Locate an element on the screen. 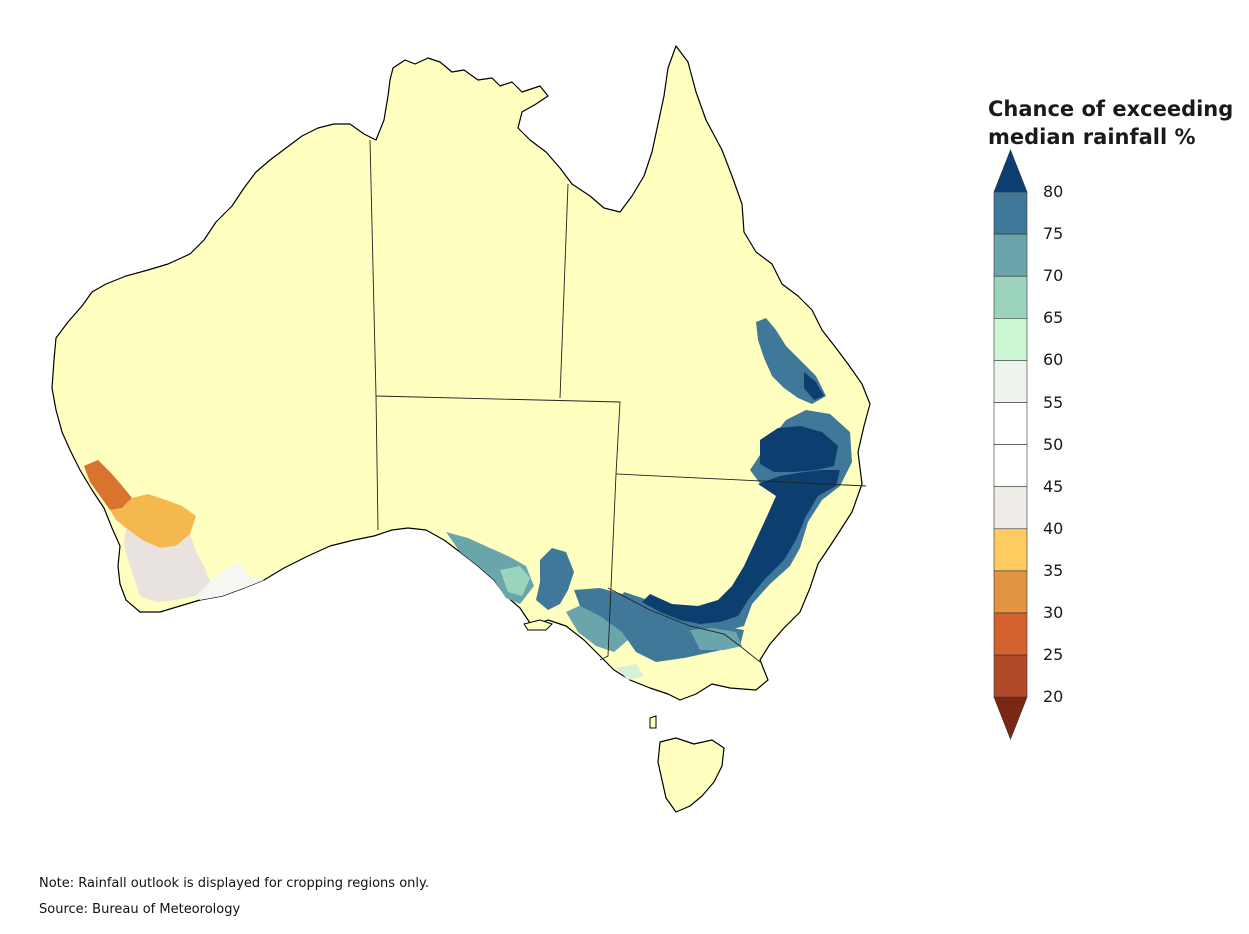 The width and height of the screenshot is (1249, 934). source-text: Source: Bureau of Meteorology is located at coordinates (140, 909).